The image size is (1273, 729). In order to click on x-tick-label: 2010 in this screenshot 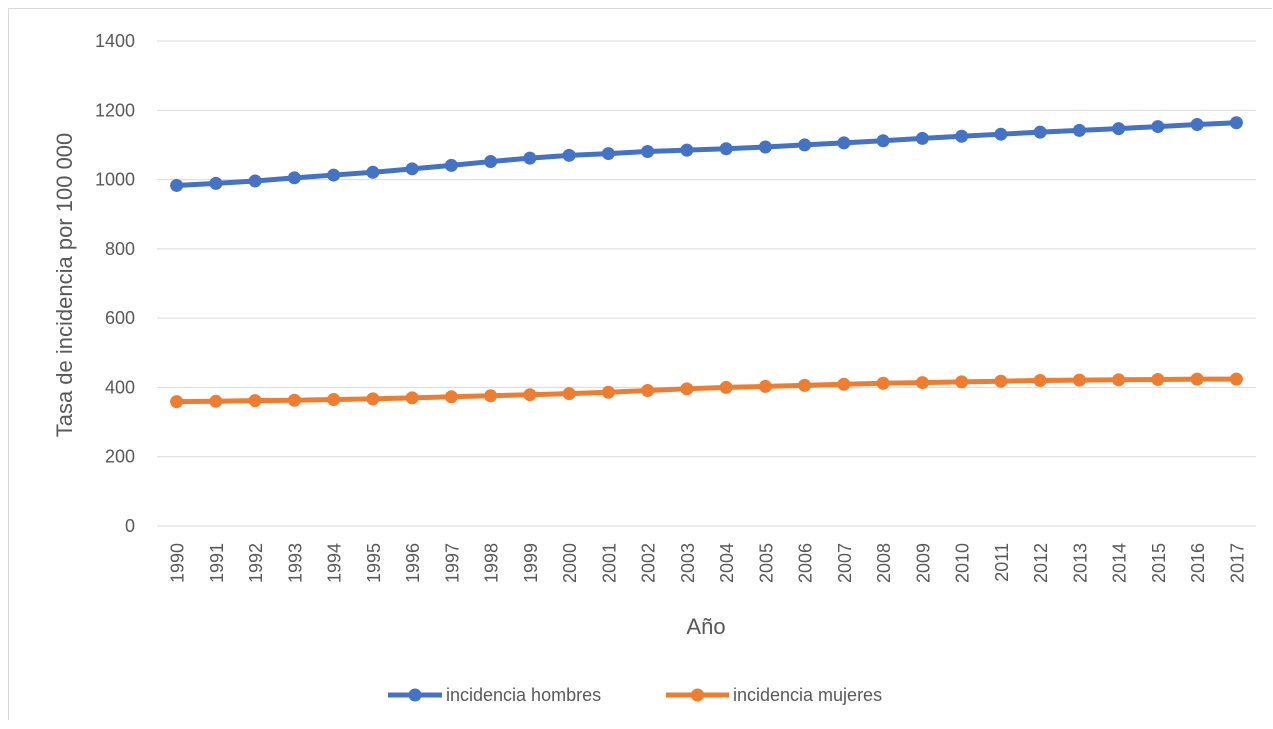, I will do `click(963, 563)`.